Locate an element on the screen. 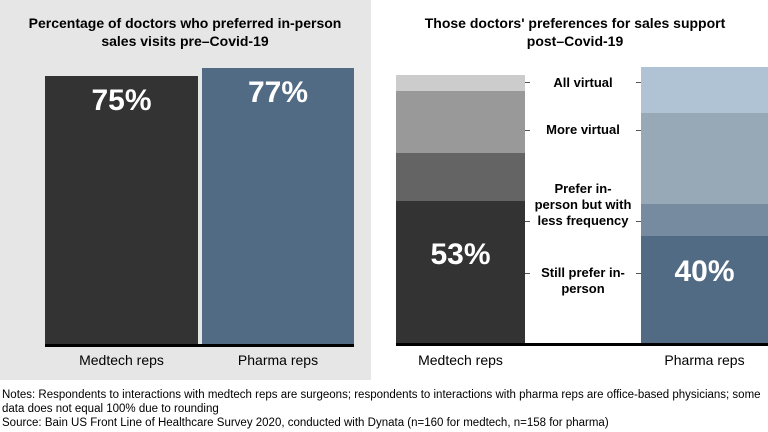  right-x-label-pharma: Pharma reps is located at coordinates (704, 360).